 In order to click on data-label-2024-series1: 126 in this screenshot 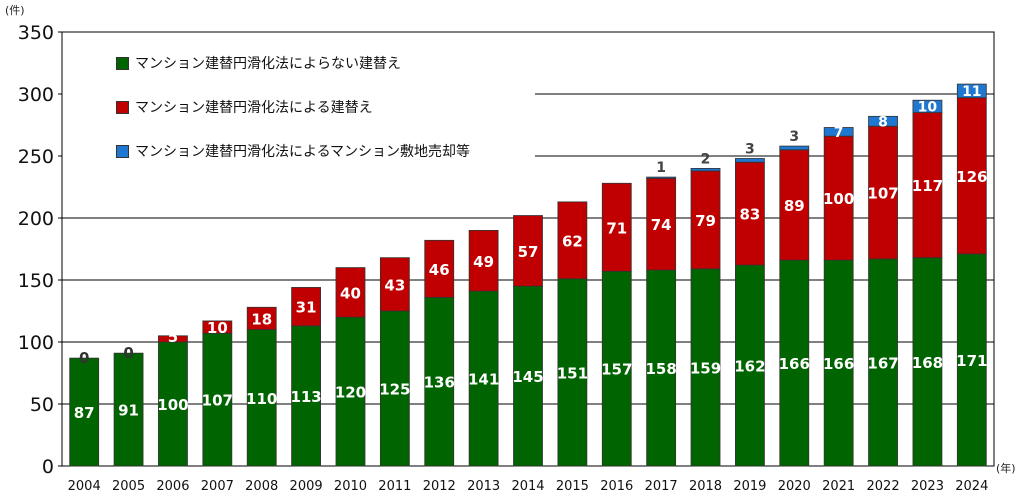, I will do `click(971, 177)`.